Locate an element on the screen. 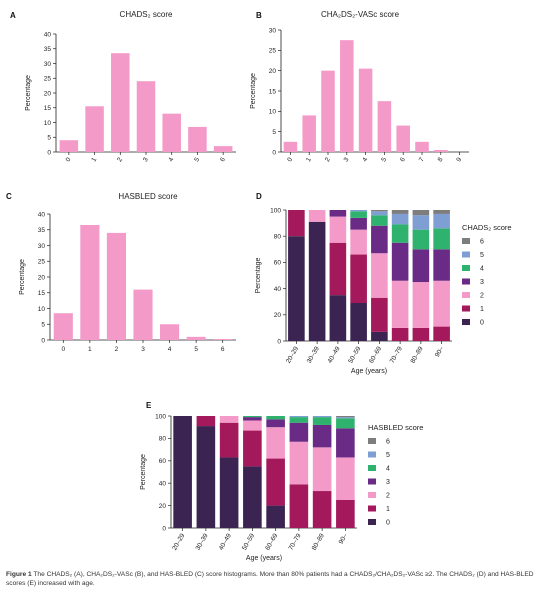 The width and height of the screenshot is (544, 601). x-tick-label: 30–39 is located at coordinates (313, 354).